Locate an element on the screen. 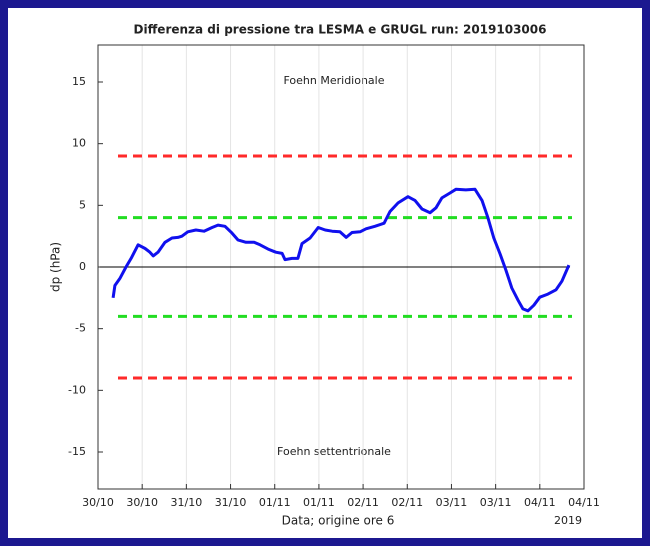 This screenshot has height=546, width=650. y-tick-label: 5 is located at coordinates (82, 204).